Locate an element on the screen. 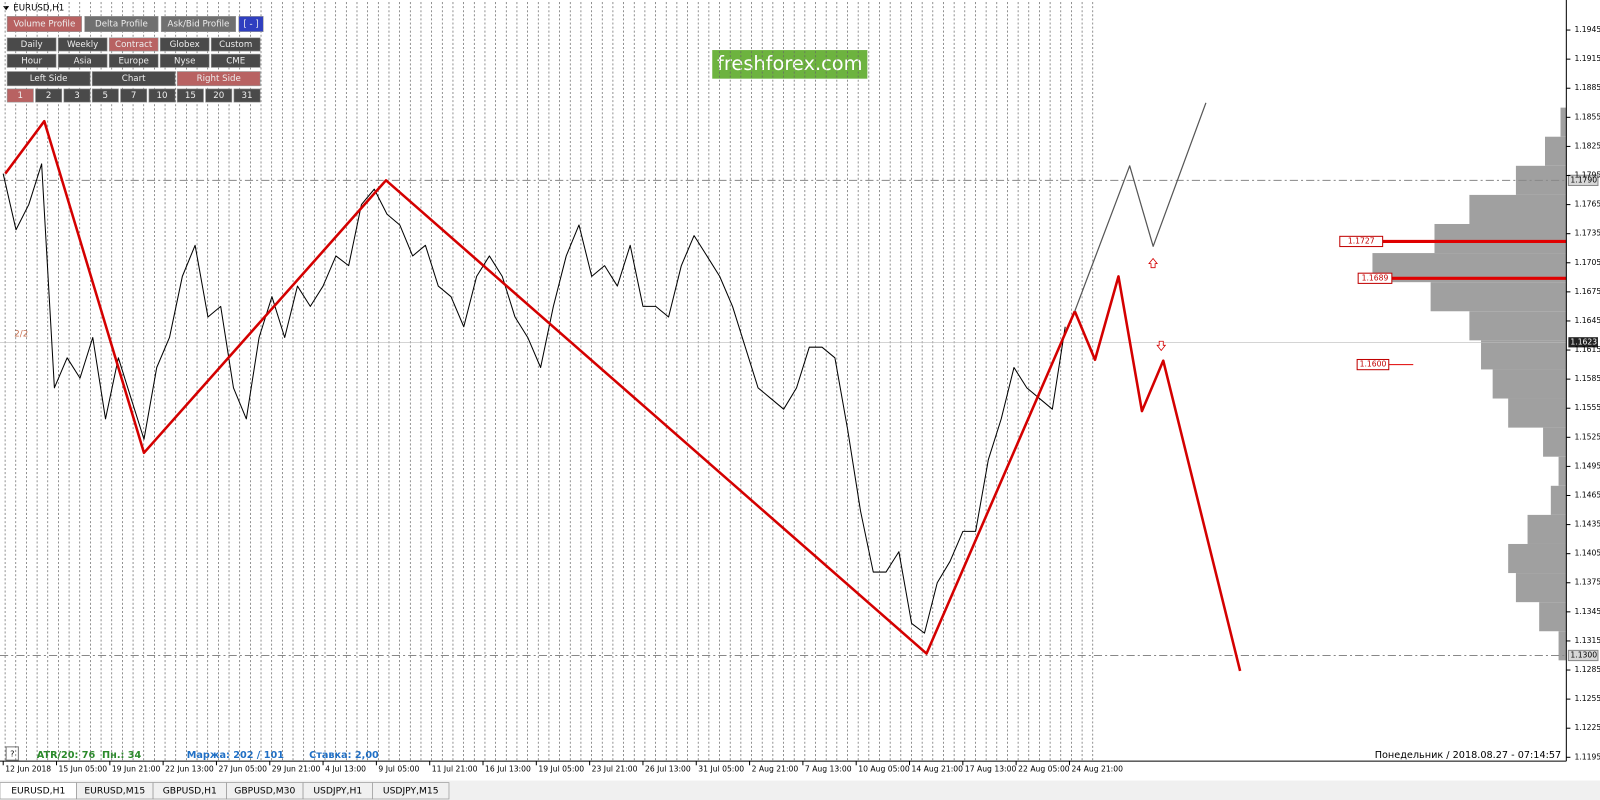  down-arrow is located at coordinates (1161, 346).